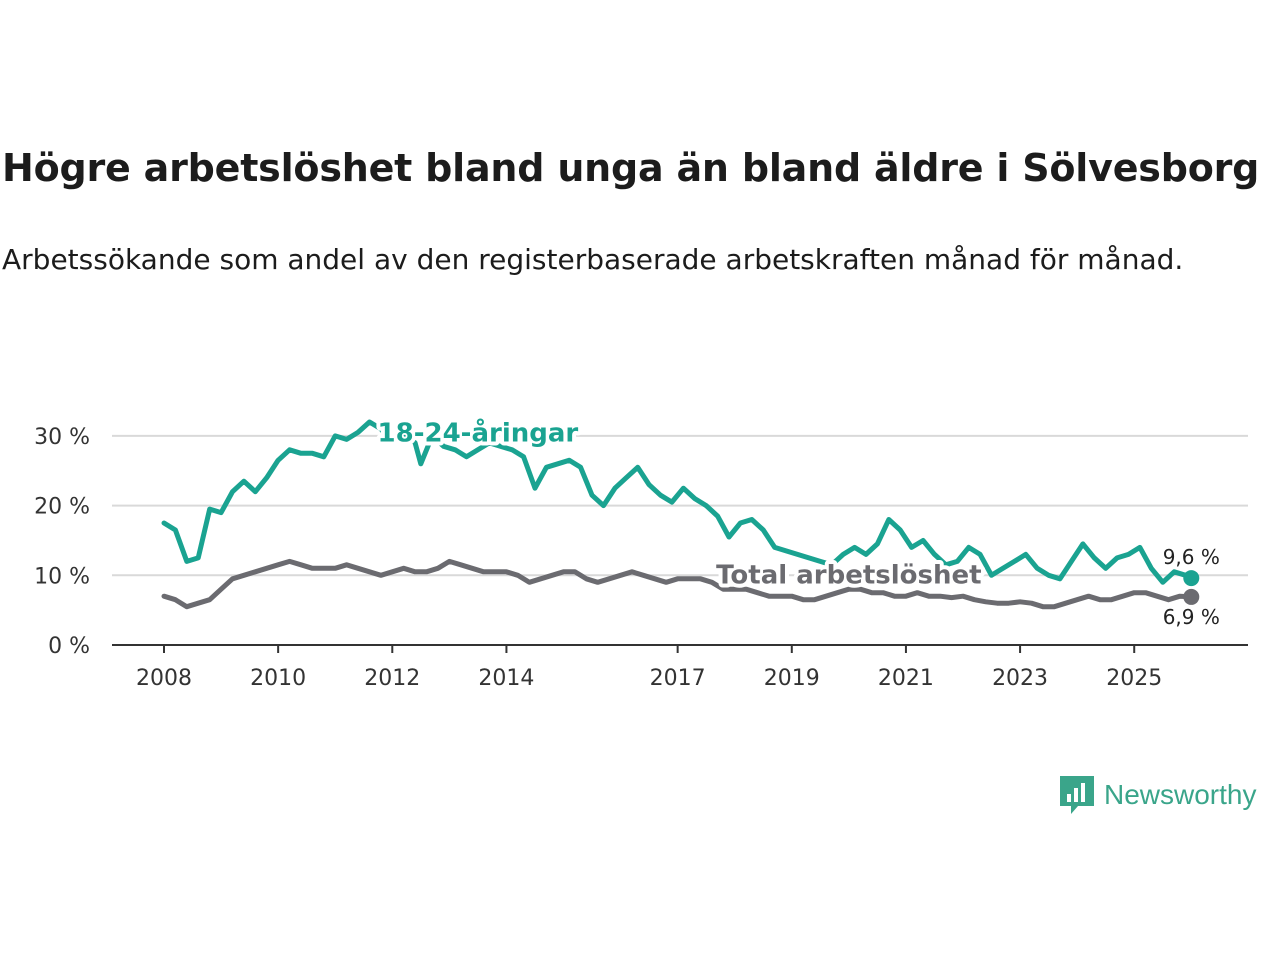 This screenshot has height=960, width=1280. What do you see at coordinates (62, 507) in the screenshot?
I see `y-tick-label: 20 %` at bounding box center [62, 507].